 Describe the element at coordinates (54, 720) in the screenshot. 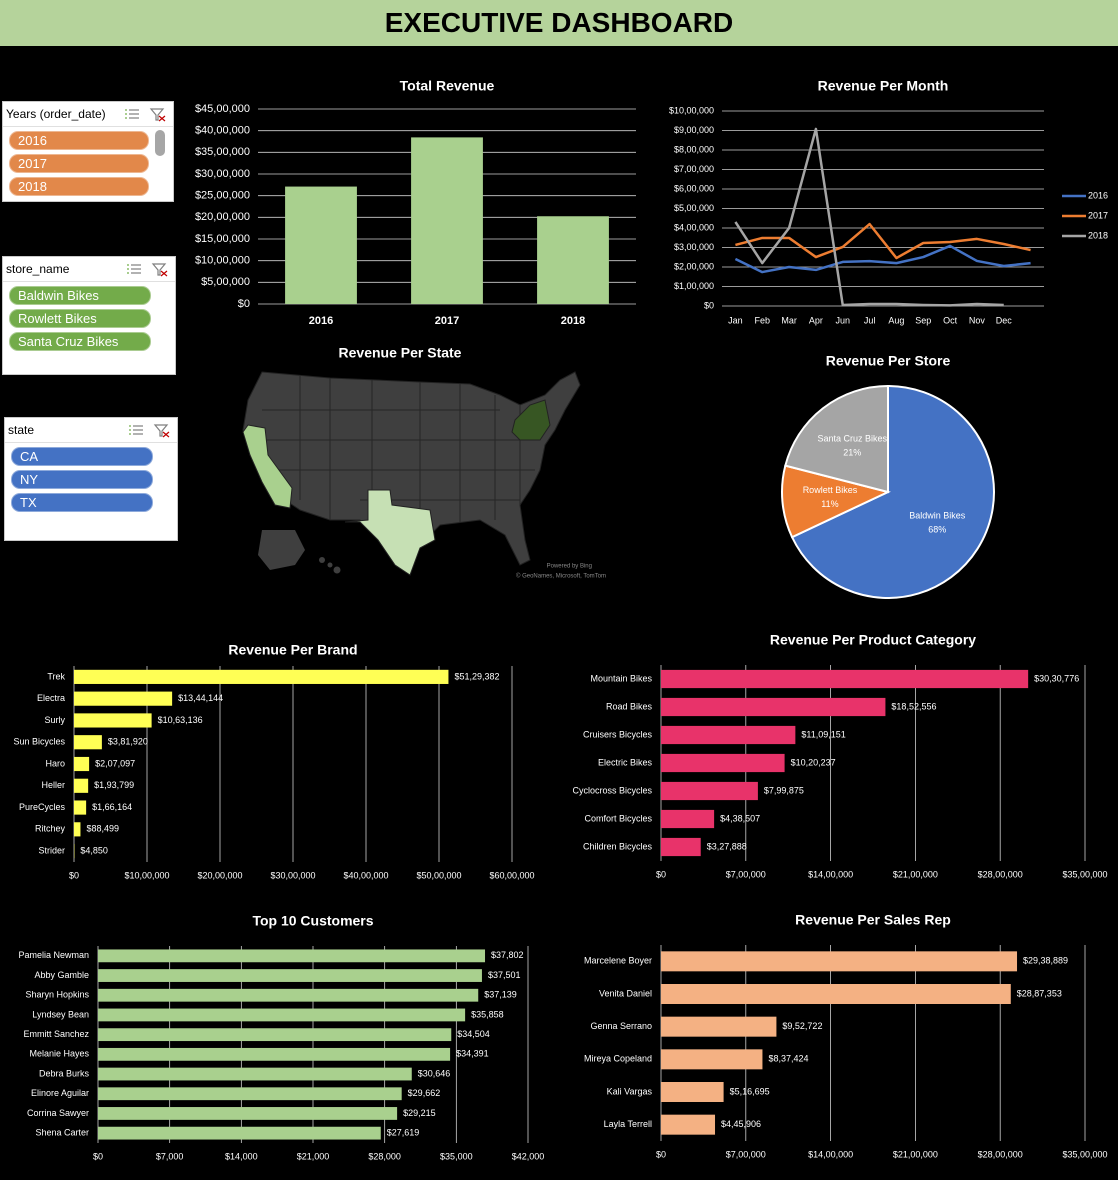

I see `y-tick-label: Surly` at that location.